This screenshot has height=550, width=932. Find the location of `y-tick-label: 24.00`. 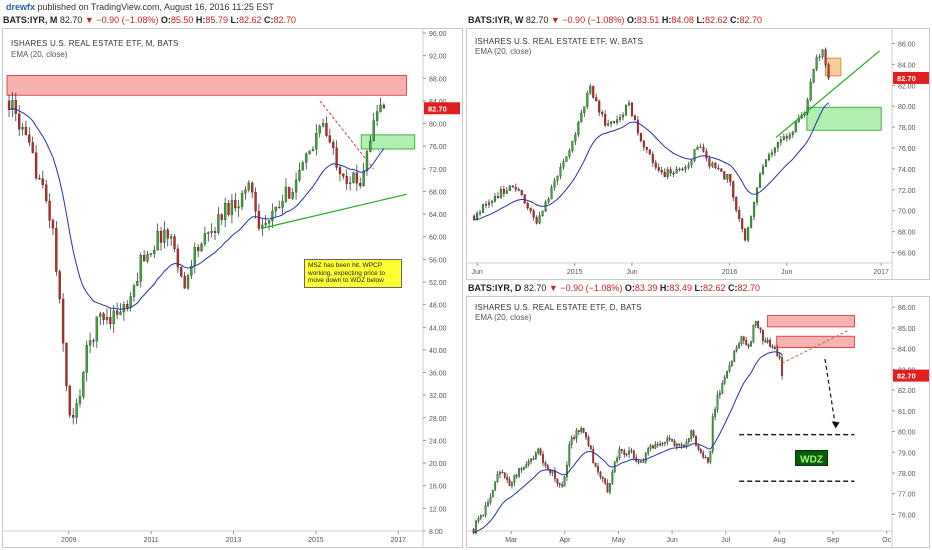

y-tick-label: 24.00 is located at coordinates (438, 441).